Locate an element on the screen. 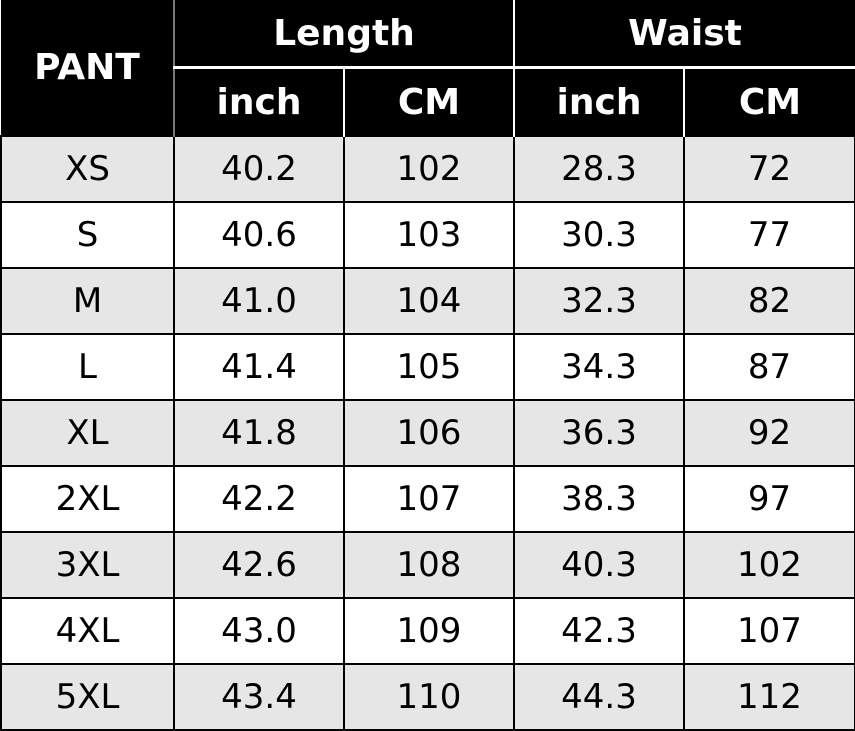 This screenshot has width=855, height=731. value-cell: 105 is located at coordinates (429, 367).